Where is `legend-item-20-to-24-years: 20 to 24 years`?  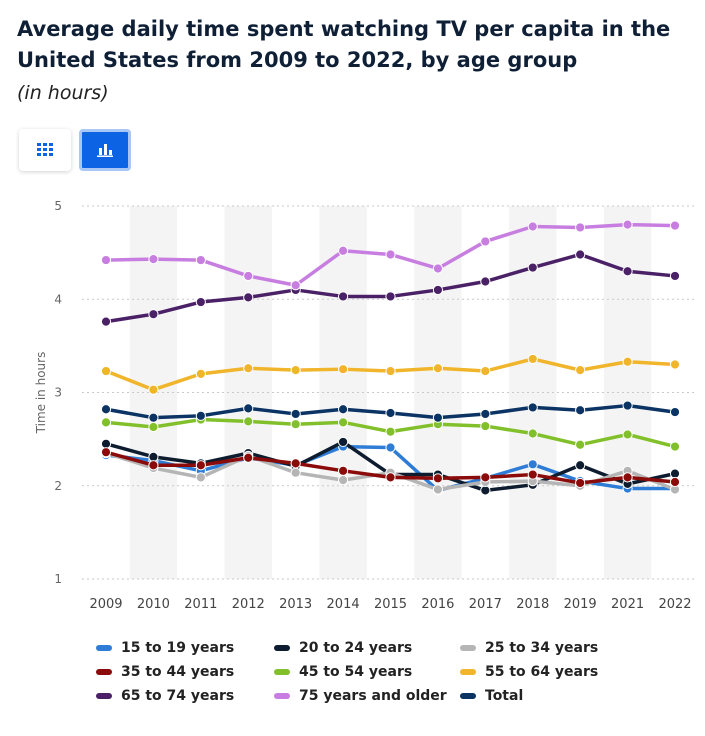 legend-item-20-to-24-years: 20 to 24 years is located at coordinates (367, 648).